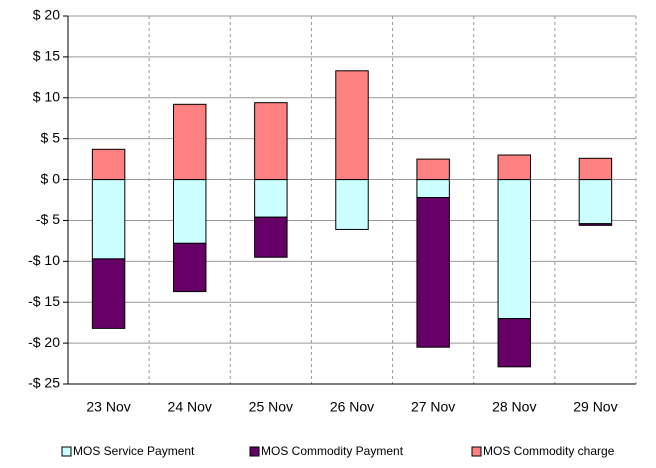 The width and height of the screenshot is (656, 468). Describe the element at coordinates (514, 407) in the screenshot. I see `x-tick-label: 28 Nov` at that location.